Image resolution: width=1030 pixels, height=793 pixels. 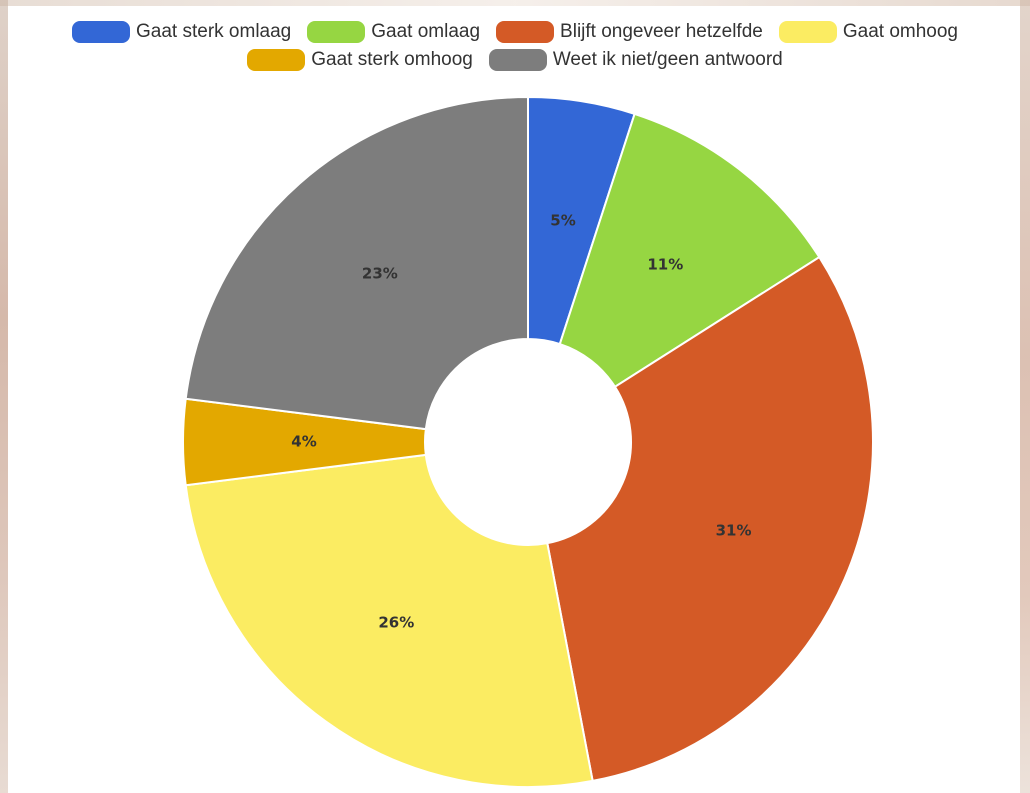 What do you see at coordinates (1025, 396) in the screenshot?
I see `background-edge-right` at bounding box center [1025, 396].